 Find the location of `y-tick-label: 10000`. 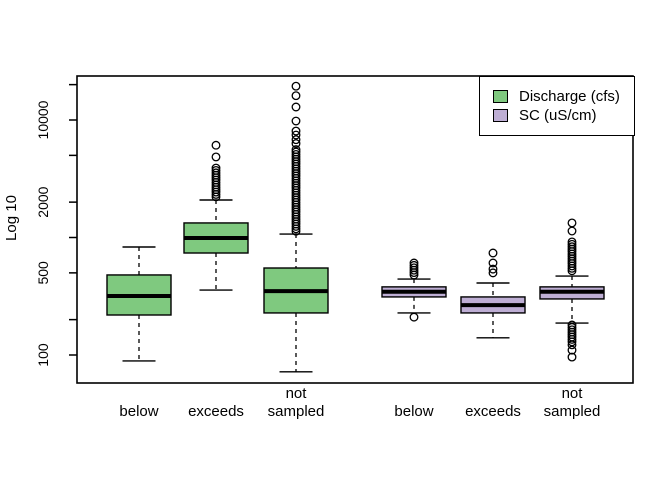

y-tick-label: 10000 is located at coordinates (43, 119).